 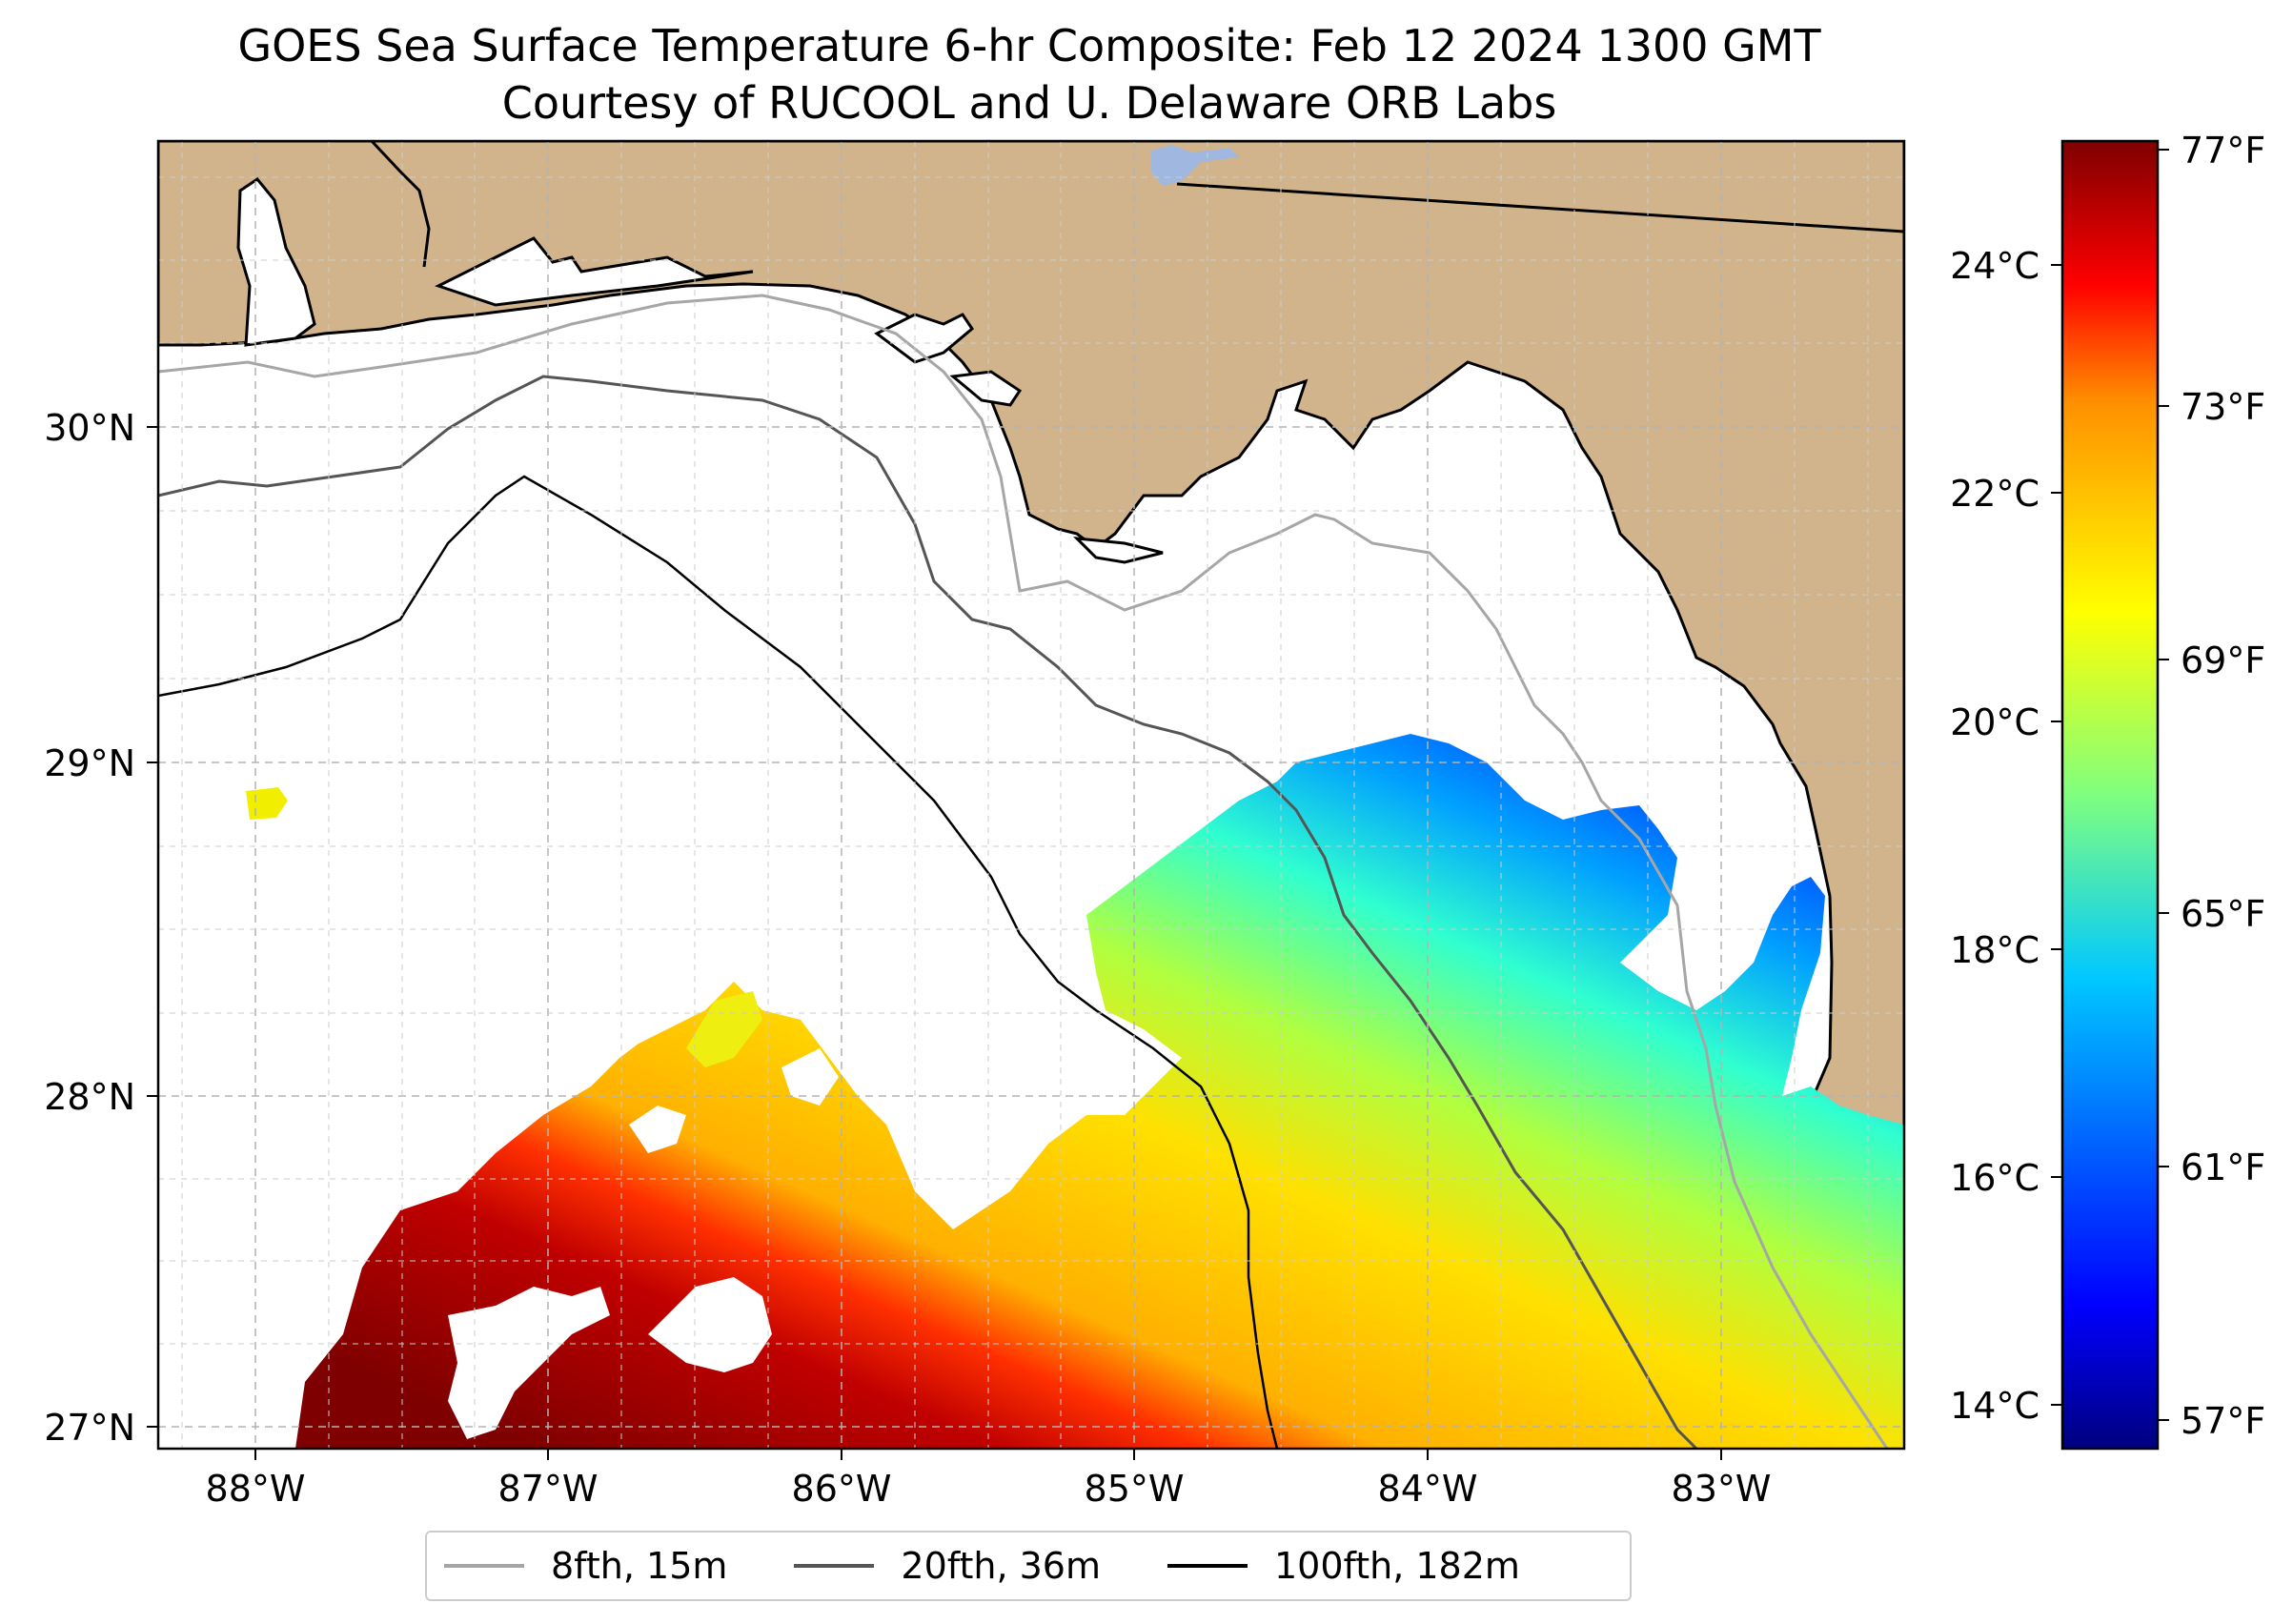 What do you see at coordinates (1995, 1406) in the screenshot?
I see `colorbar-celsius-label: 14°C` at bounding box center [1995, 1406].